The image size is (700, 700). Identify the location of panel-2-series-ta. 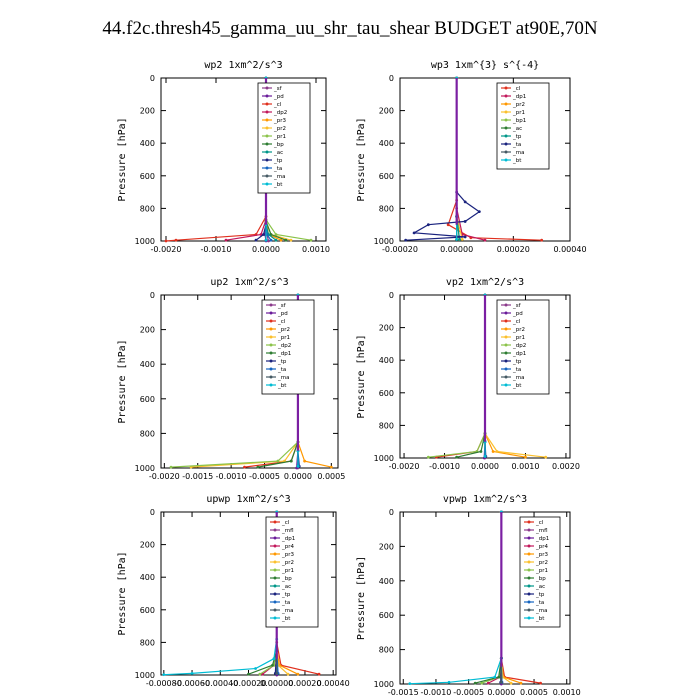
(443, 159).